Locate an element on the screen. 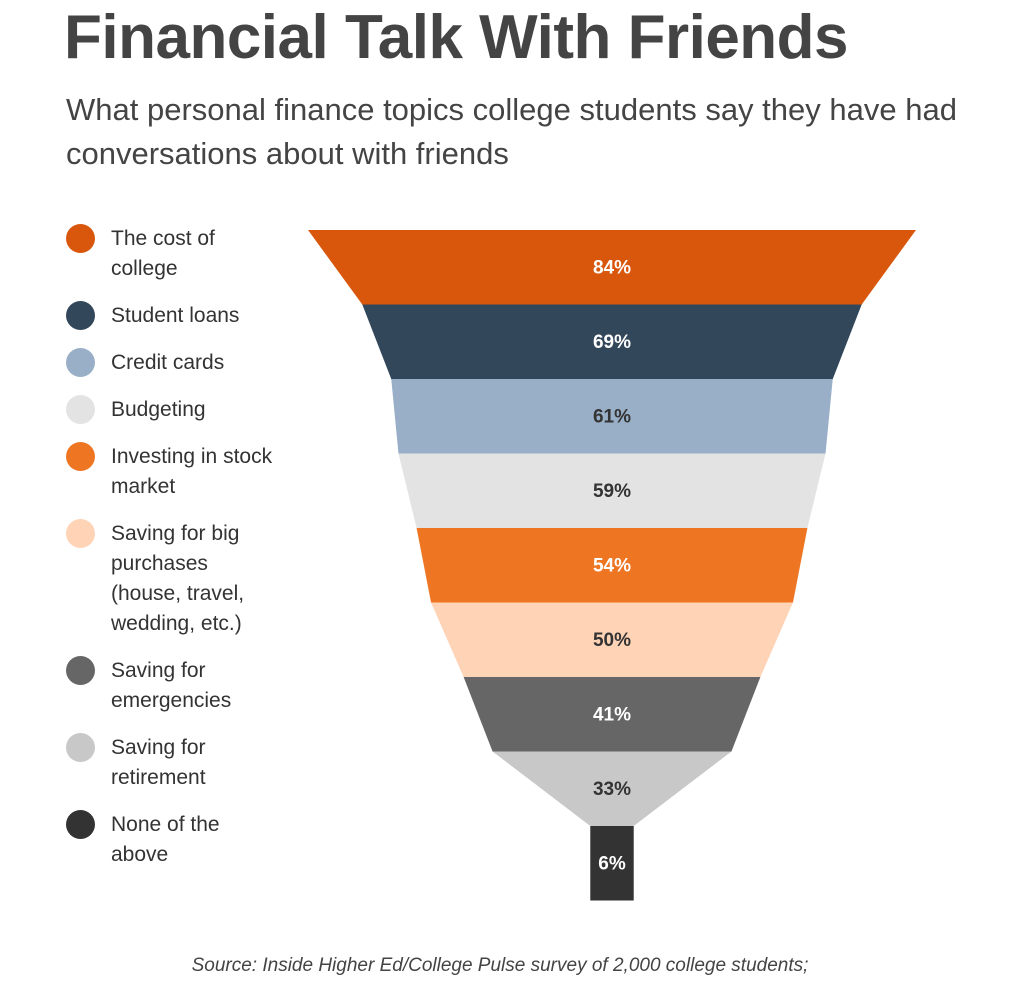 The height and width of the screenshot is (981, 1024). legend-item: The cost of college is located at coordinates (169, 254).